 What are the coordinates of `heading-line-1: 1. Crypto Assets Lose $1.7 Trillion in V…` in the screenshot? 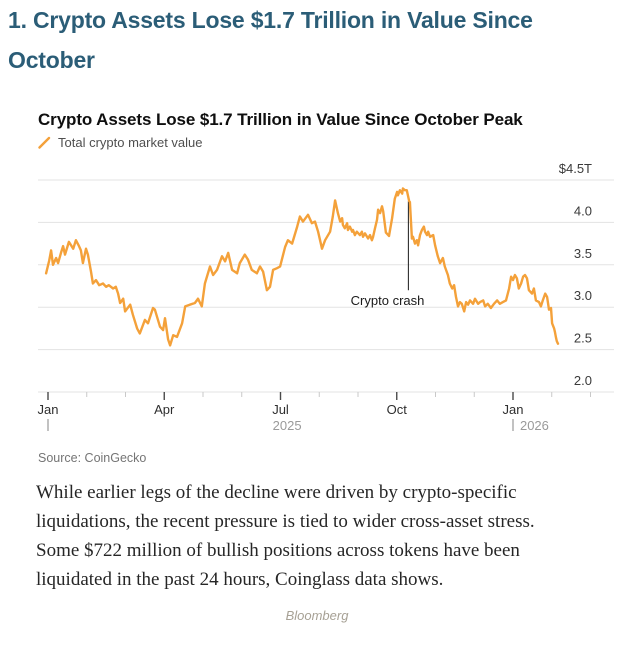 It's located at (270, 20).